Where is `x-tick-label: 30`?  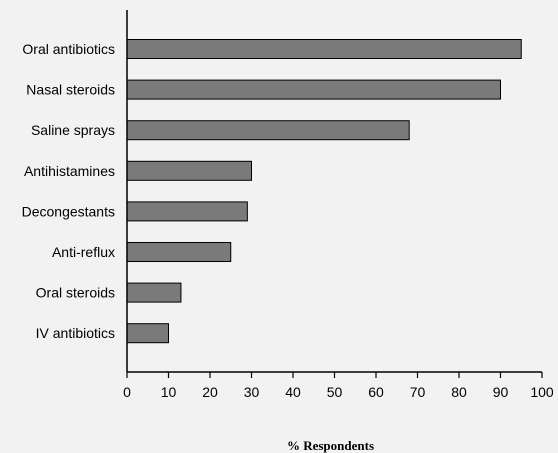 x-tick-label: 30 is located at coordinates (252, 392).